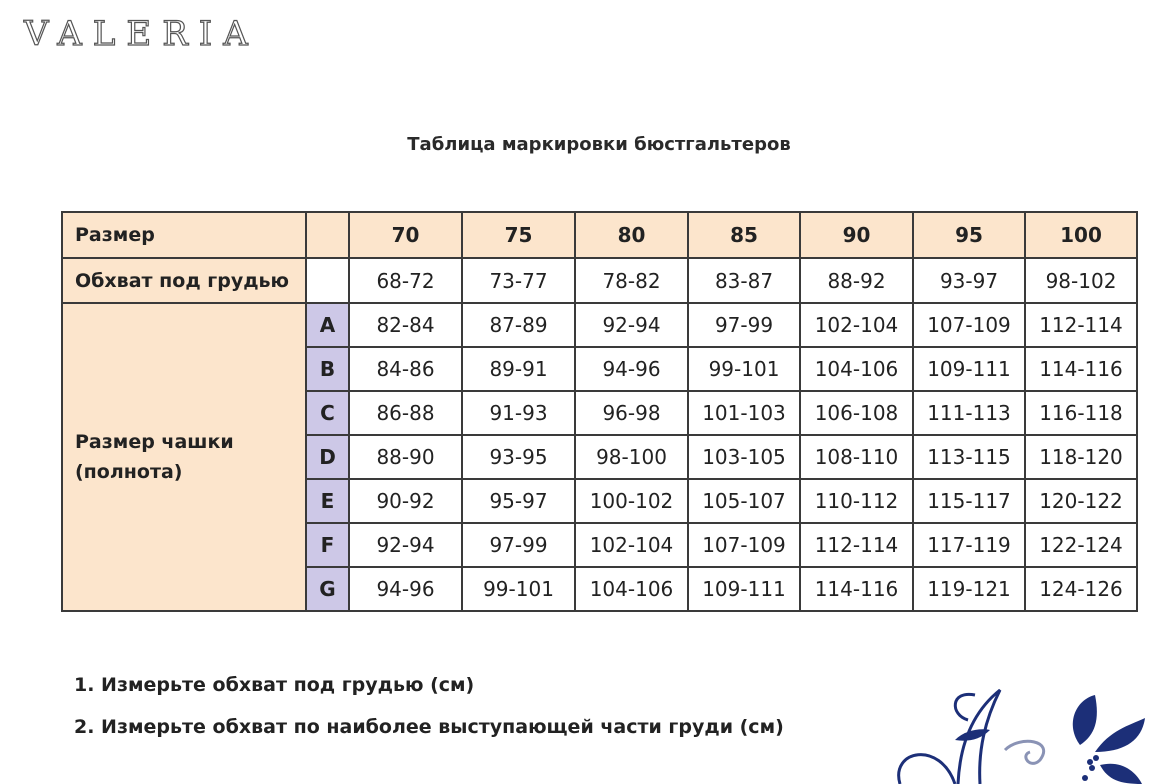 The width and height of the screenshot is (1173, 784). Describe the element at coordinates (518, 501) in the screenshot. I see `bust-range-cell: 95-97` at that location.